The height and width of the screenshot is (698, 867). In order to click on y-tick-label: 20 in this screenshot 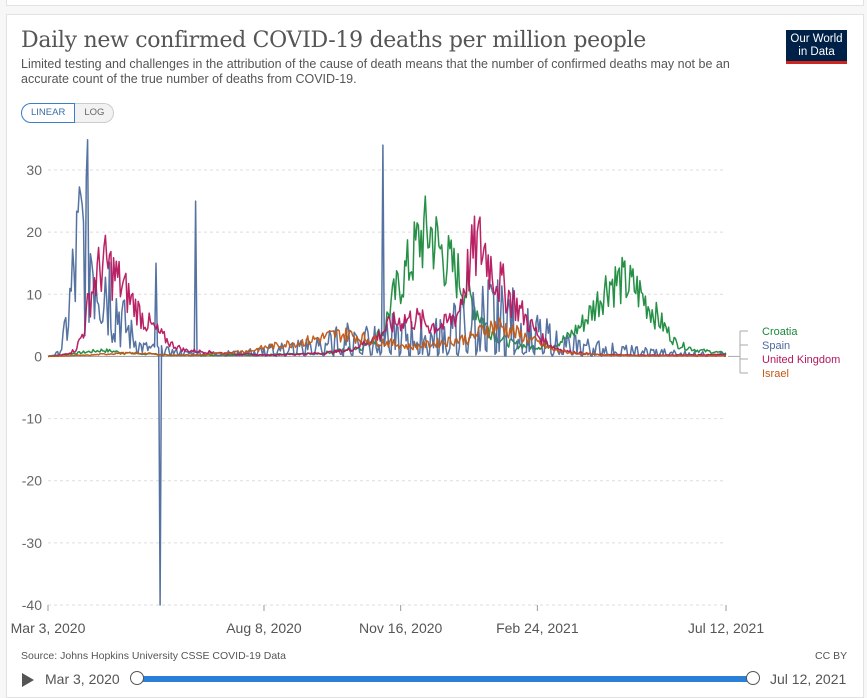, I will do `click(34, 232)`.